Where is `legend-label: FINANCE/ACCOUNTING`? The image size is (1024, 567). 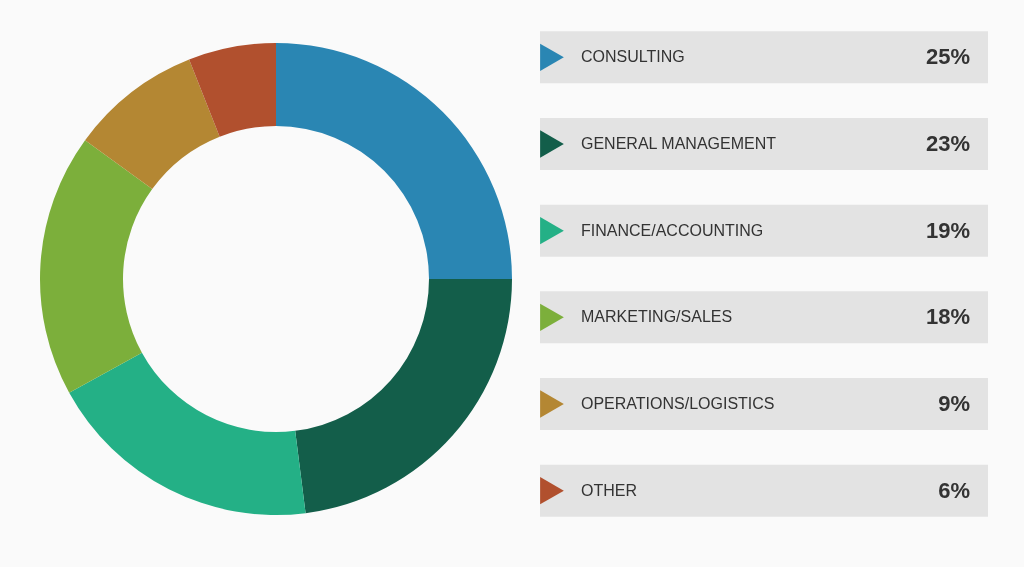
legend-label: FINANCE/ACCOUNTING is located at coordinates (672, 230).